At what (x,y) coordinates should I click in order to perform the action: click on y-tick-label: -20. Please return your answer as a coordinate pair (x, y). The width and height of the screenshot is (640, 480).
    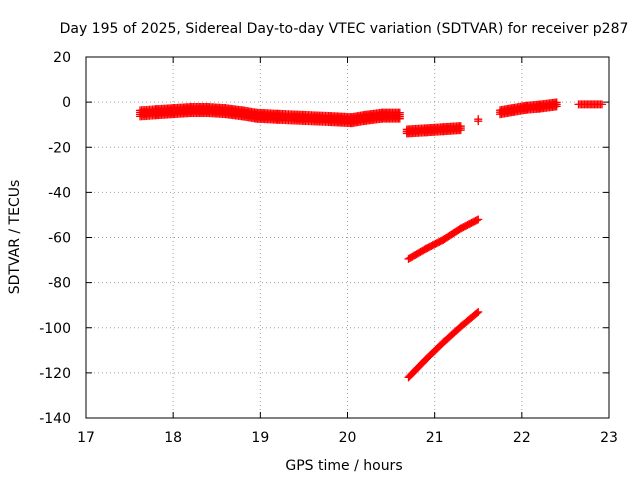
    Looking at the image, I should click on (59, 148).